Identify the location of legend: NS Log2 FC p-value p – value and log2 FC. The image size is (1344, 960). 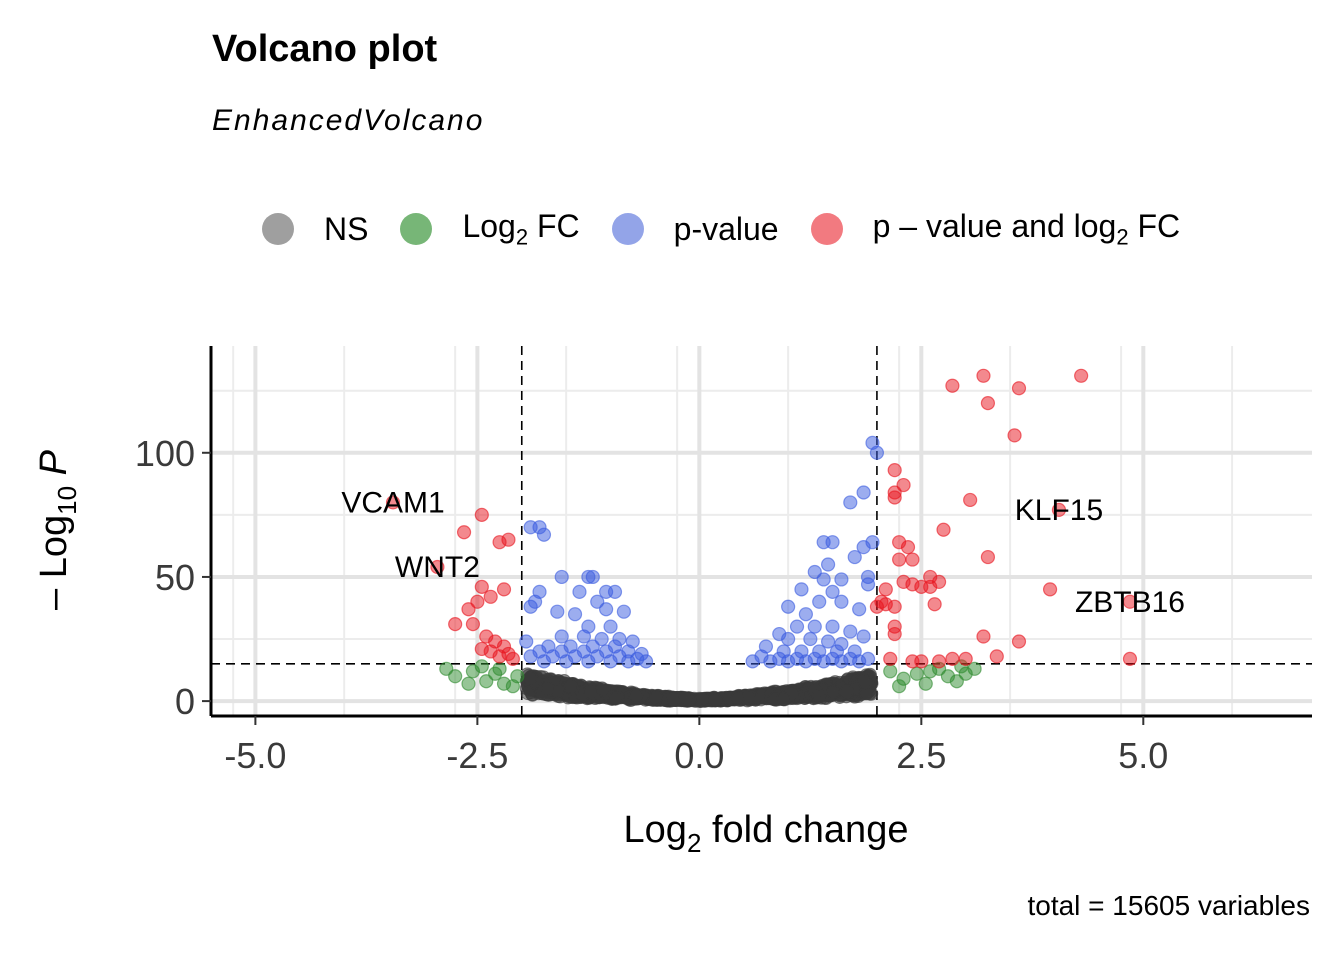
(737, 229).